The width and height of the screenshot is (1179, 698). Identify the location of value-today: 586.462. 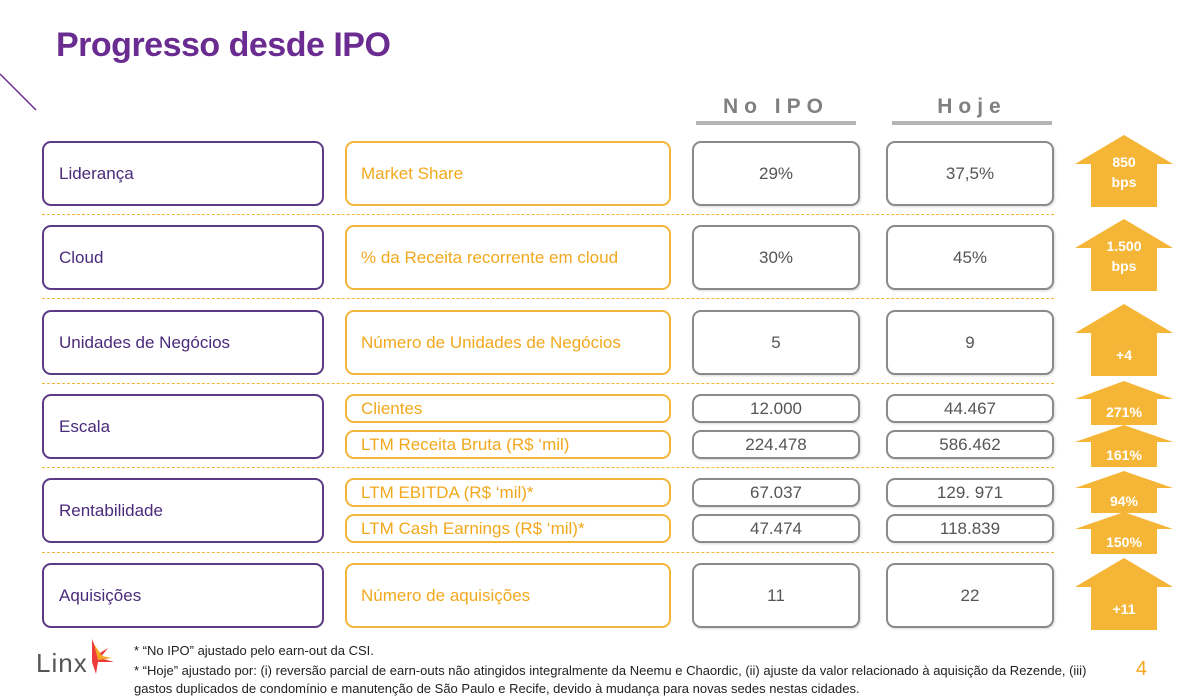
(970, 444).